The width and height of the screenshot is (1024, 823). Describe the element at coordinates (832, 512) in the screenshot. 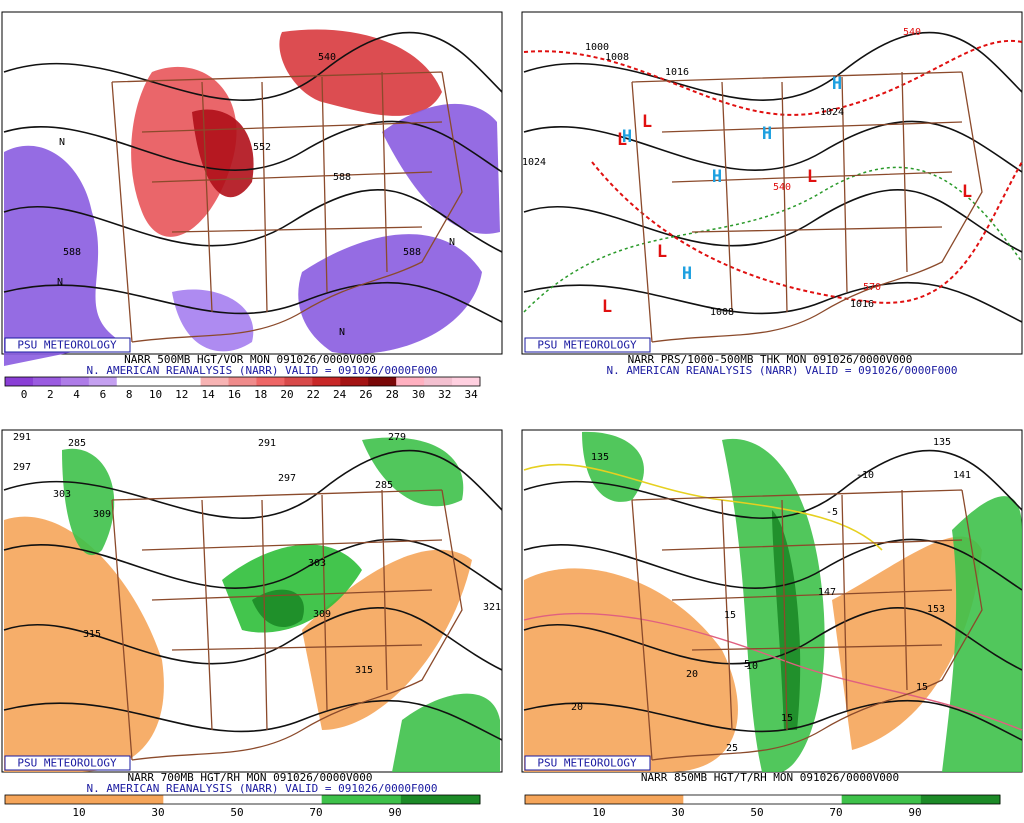

I see `contour-label: -5` at that location.